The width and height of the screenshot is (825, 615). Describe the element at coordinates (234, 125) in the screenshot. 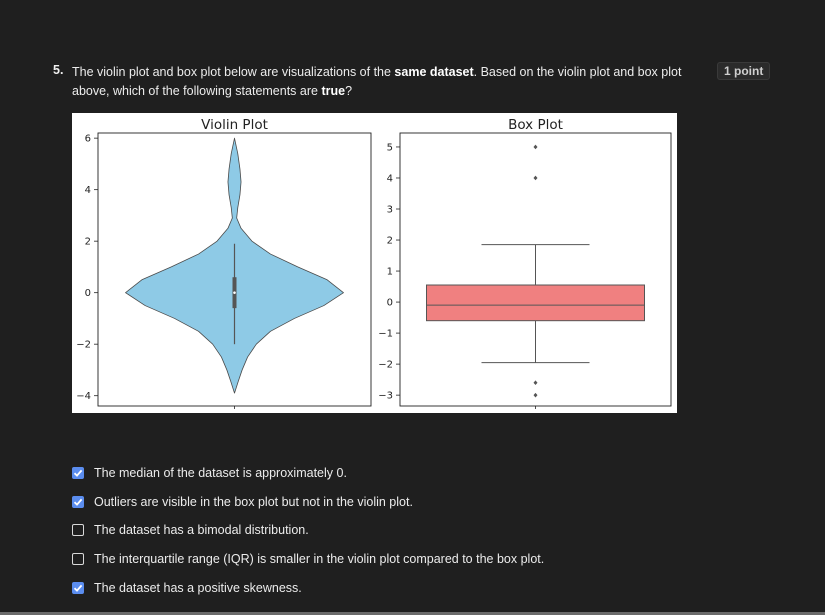

I see `violin-title: Violin Plot` at that location.